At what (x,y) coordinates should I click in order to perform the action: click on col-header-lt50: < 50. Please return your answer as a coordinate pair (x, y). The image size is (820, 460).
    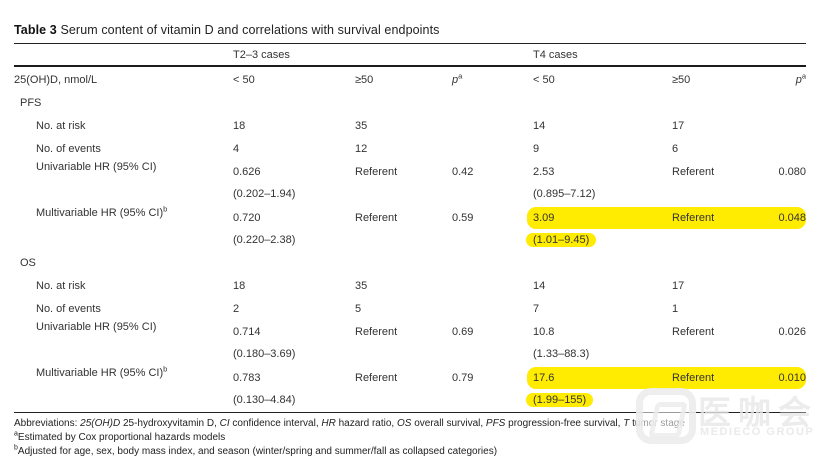
    Looking at the image, I should click on (244, 79).